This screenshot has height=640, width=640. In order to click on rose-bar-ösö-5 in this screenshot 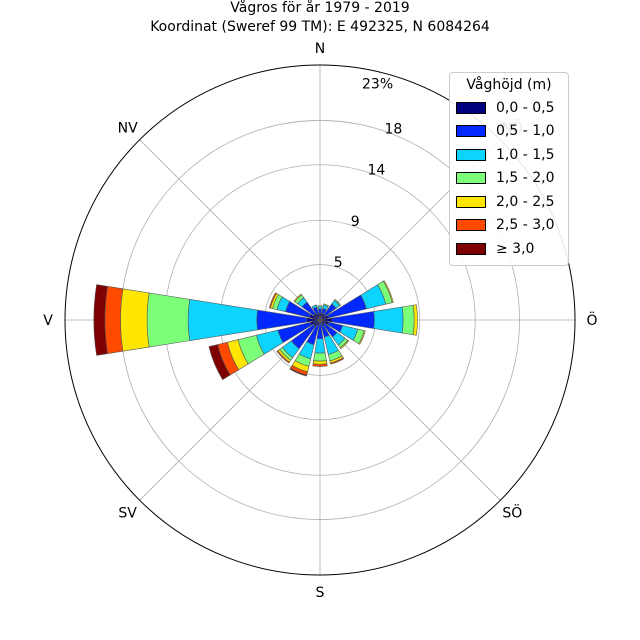, I will do `click(362, 337)`.